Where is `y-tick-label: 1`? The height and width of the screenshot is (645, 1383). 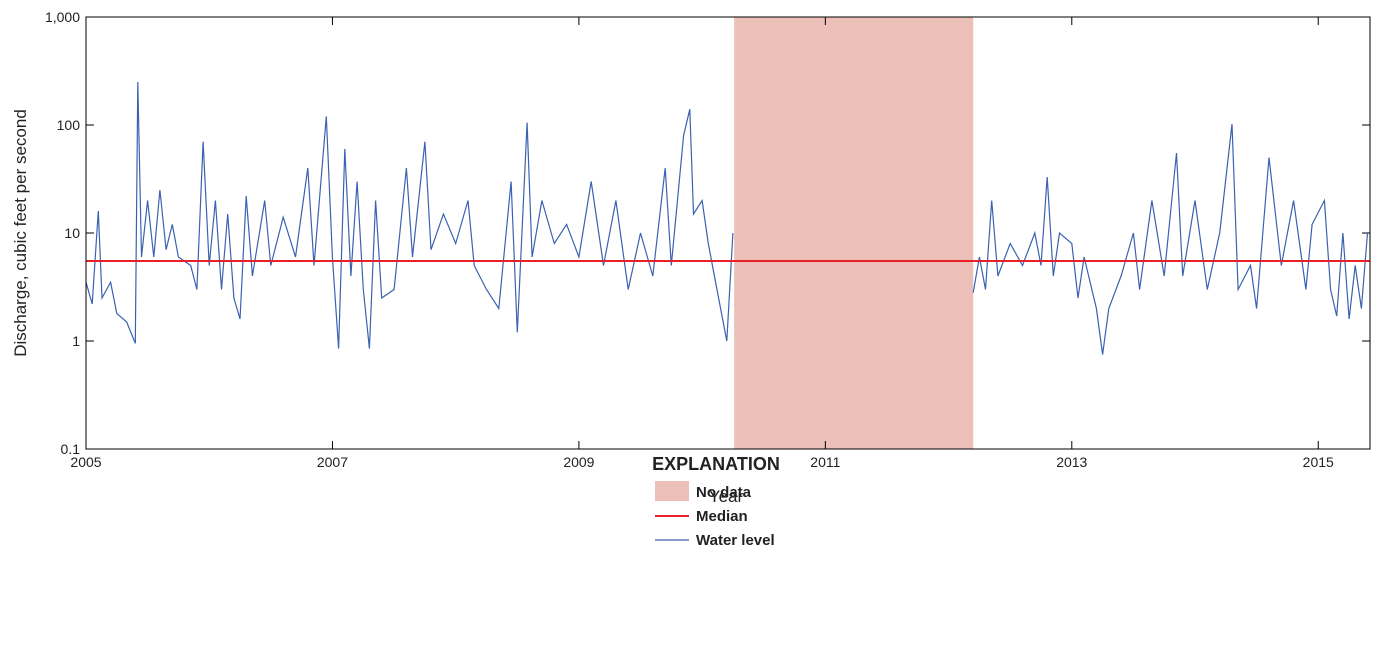
y-tick-label: 1 is located at coordinates (76, 341).